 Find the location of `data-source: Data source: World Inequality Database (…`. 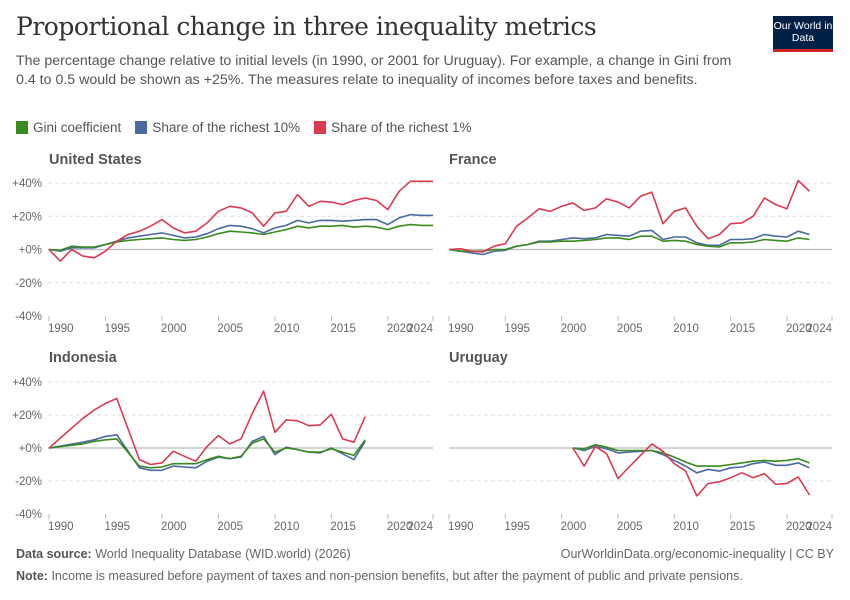

data-source: Data source: World Inequality Database (… is located at coordinates (183, 554).